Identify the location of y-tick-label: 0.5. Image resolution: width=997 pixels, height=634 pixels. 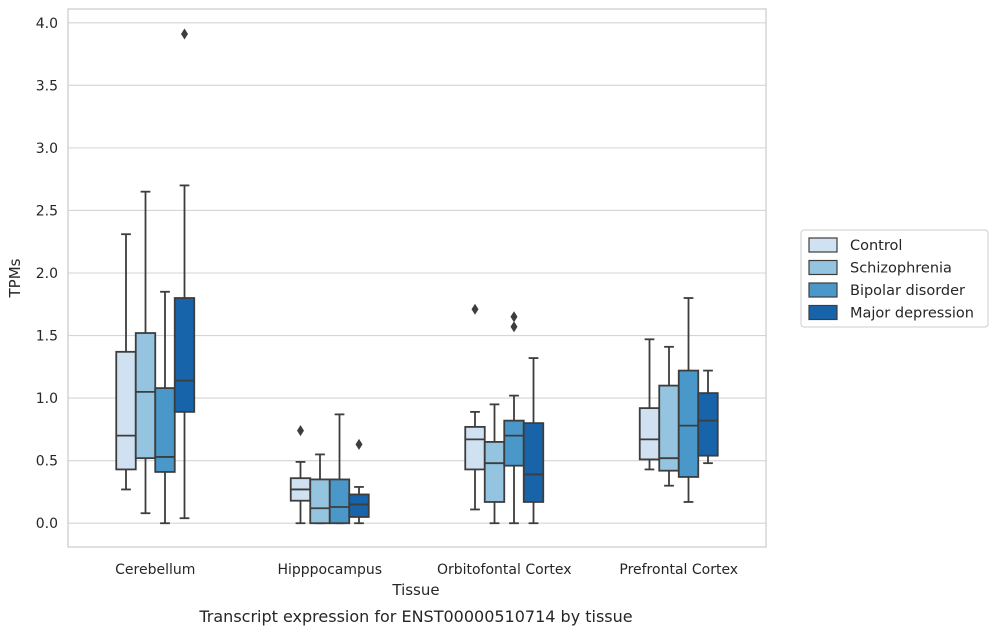
(47, 462).